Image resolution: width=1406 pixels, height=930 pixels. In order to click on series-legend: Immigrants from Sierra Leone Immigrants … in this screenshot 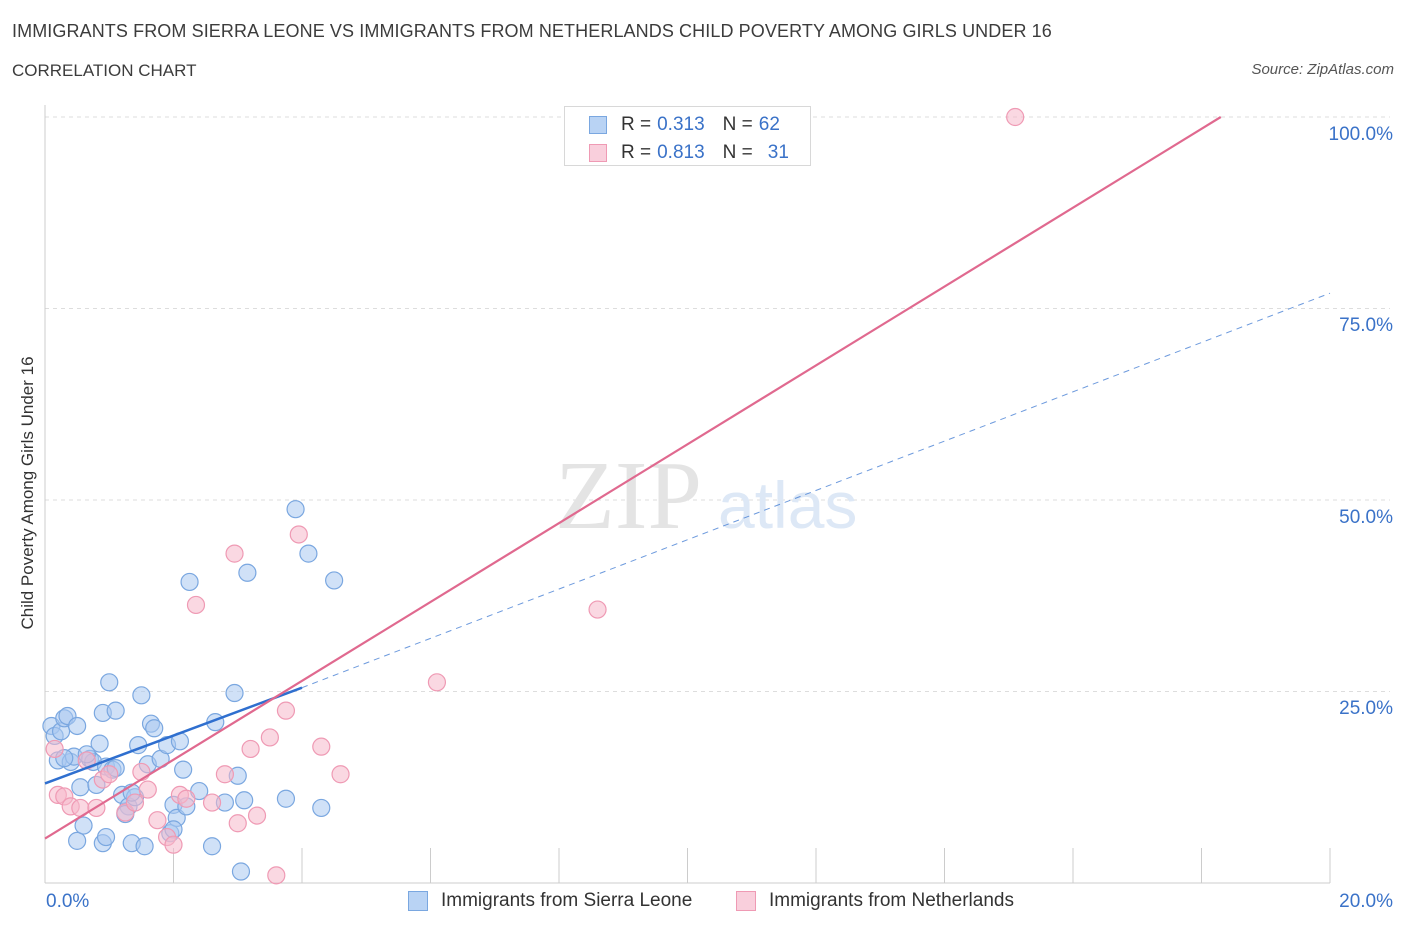, I will do `click(703, 902)`.